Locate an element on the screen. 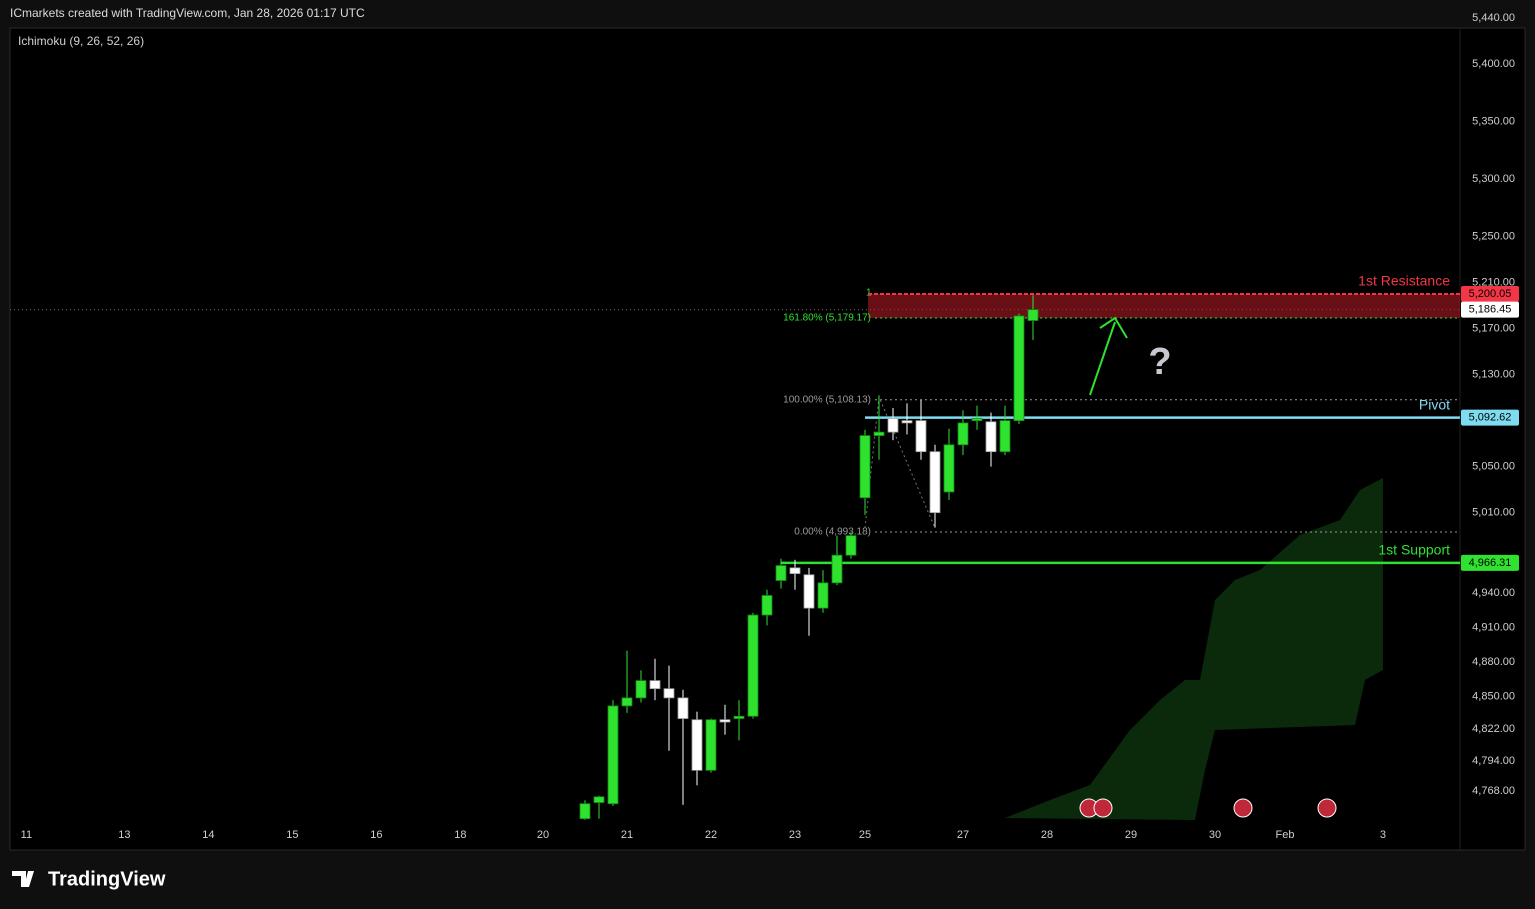 The height and width of the screenshot is (909, 1535). resistance-zone is located at coordinates (1164, 306).